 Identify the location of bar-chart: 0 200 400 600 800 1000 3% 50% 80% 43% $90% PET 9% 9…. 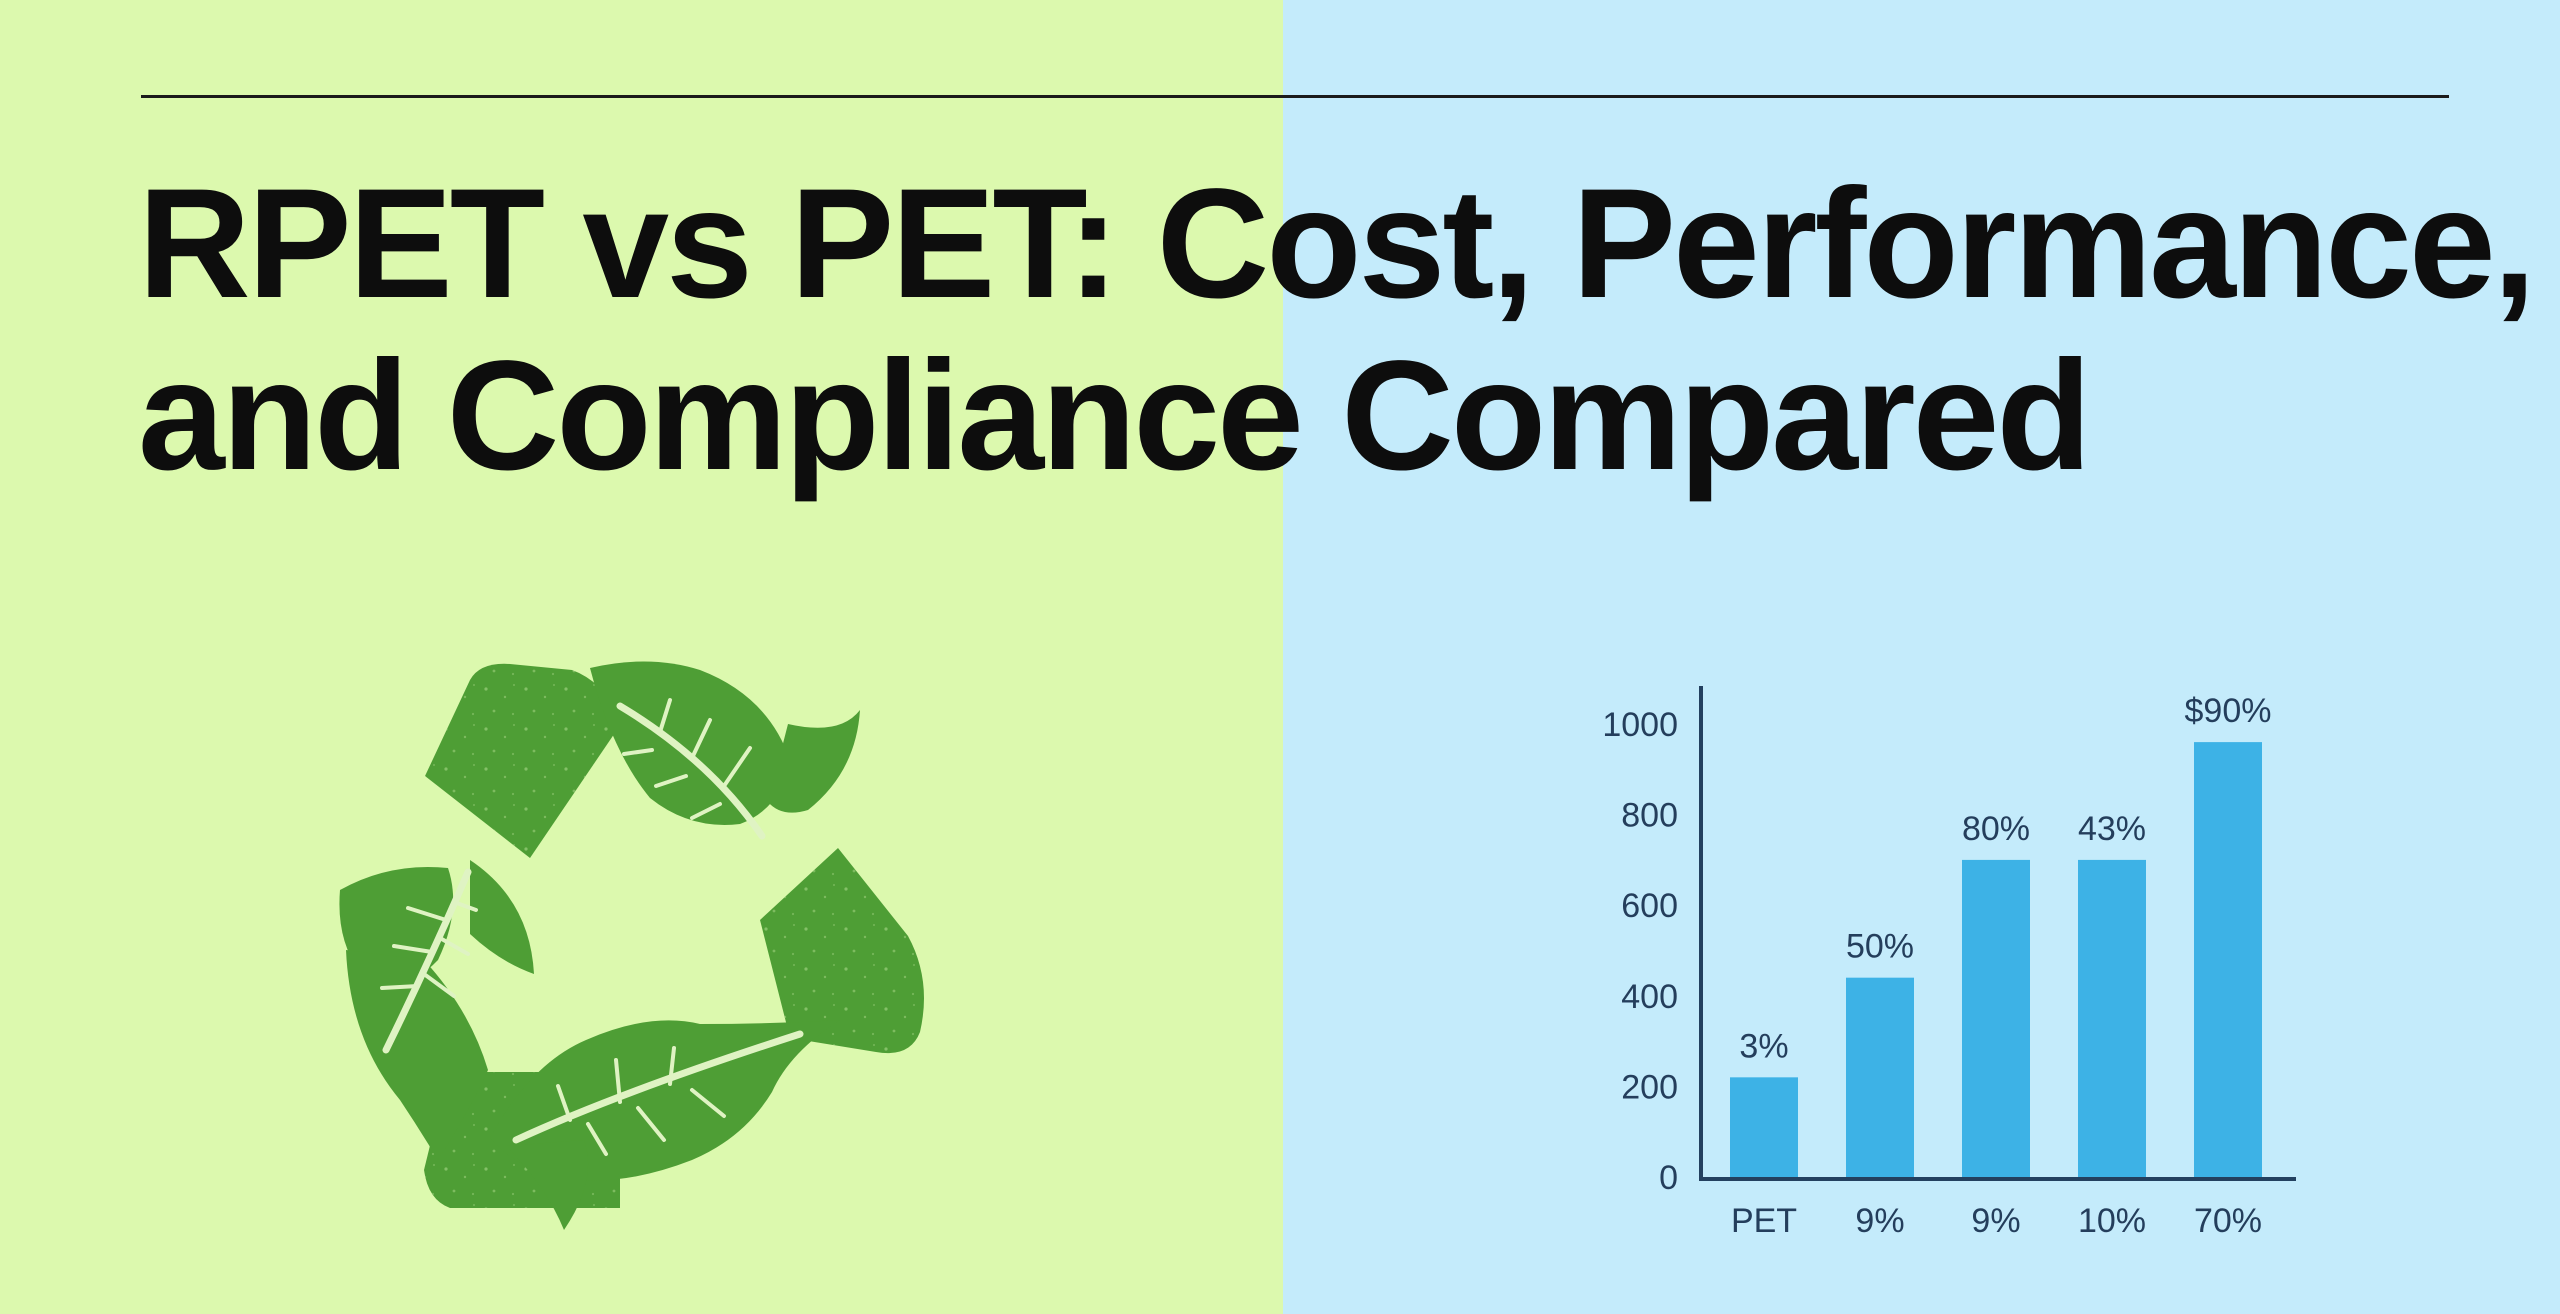
(1949, 963).